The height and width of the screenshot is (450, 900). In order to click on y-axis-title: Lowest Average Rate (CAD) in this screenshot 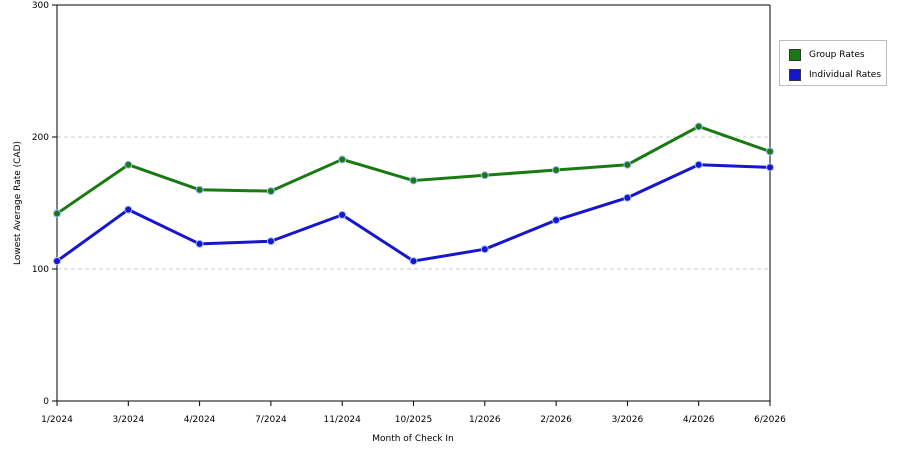, I will do `click(18, 203)`.